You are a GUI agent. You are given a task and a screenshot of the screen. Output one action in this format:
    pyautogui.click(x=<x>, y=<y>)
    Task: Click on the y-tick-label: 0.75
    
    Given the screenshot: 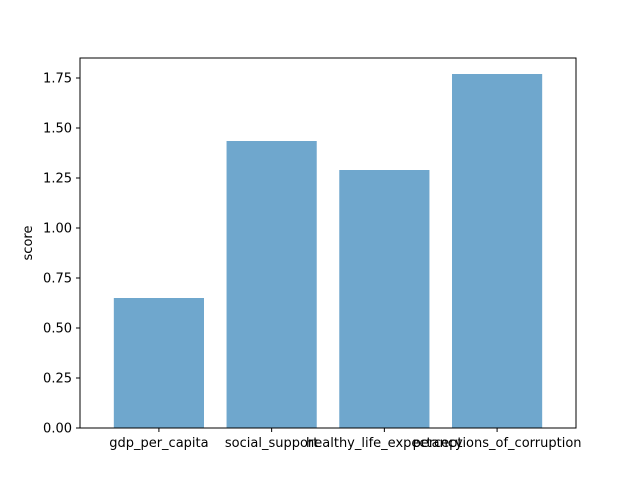 What is the action you would take?
    pyautogui.click(x=57, y=279)
    